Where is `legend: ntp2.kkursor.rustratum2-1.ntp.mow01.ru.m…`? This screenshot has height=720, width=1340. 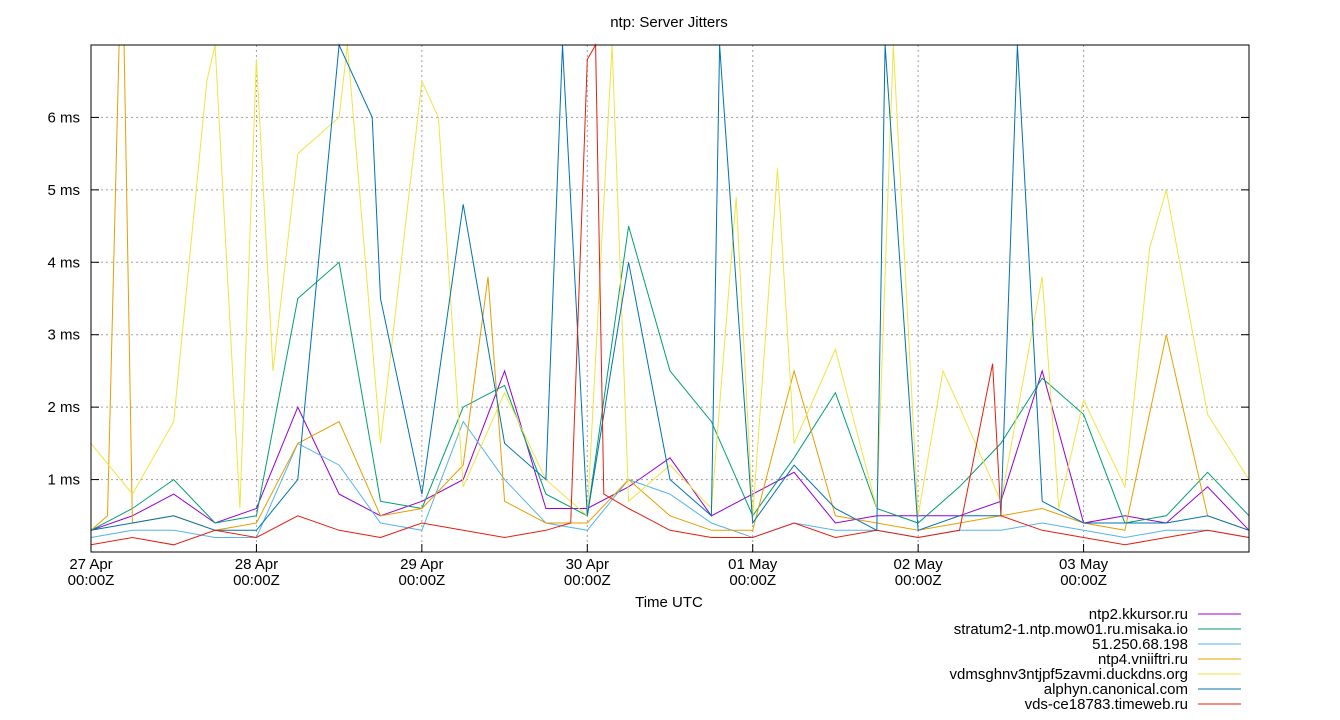
legend: ntp2.kkursor.rustratum2-1.ntp.mow01.ru.m… is located at coordinates (1095, 659).